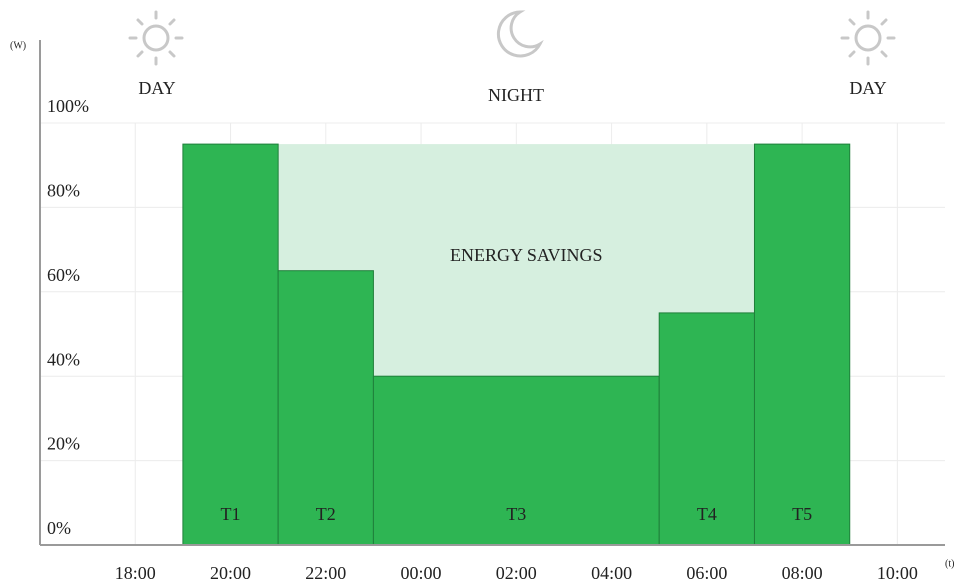 The height and width of the screenshot is (585, 962). What do you see at coordinates (326, 514) in the screenshot?
I see `bar-label: T2` at bounding box center [326, 514].